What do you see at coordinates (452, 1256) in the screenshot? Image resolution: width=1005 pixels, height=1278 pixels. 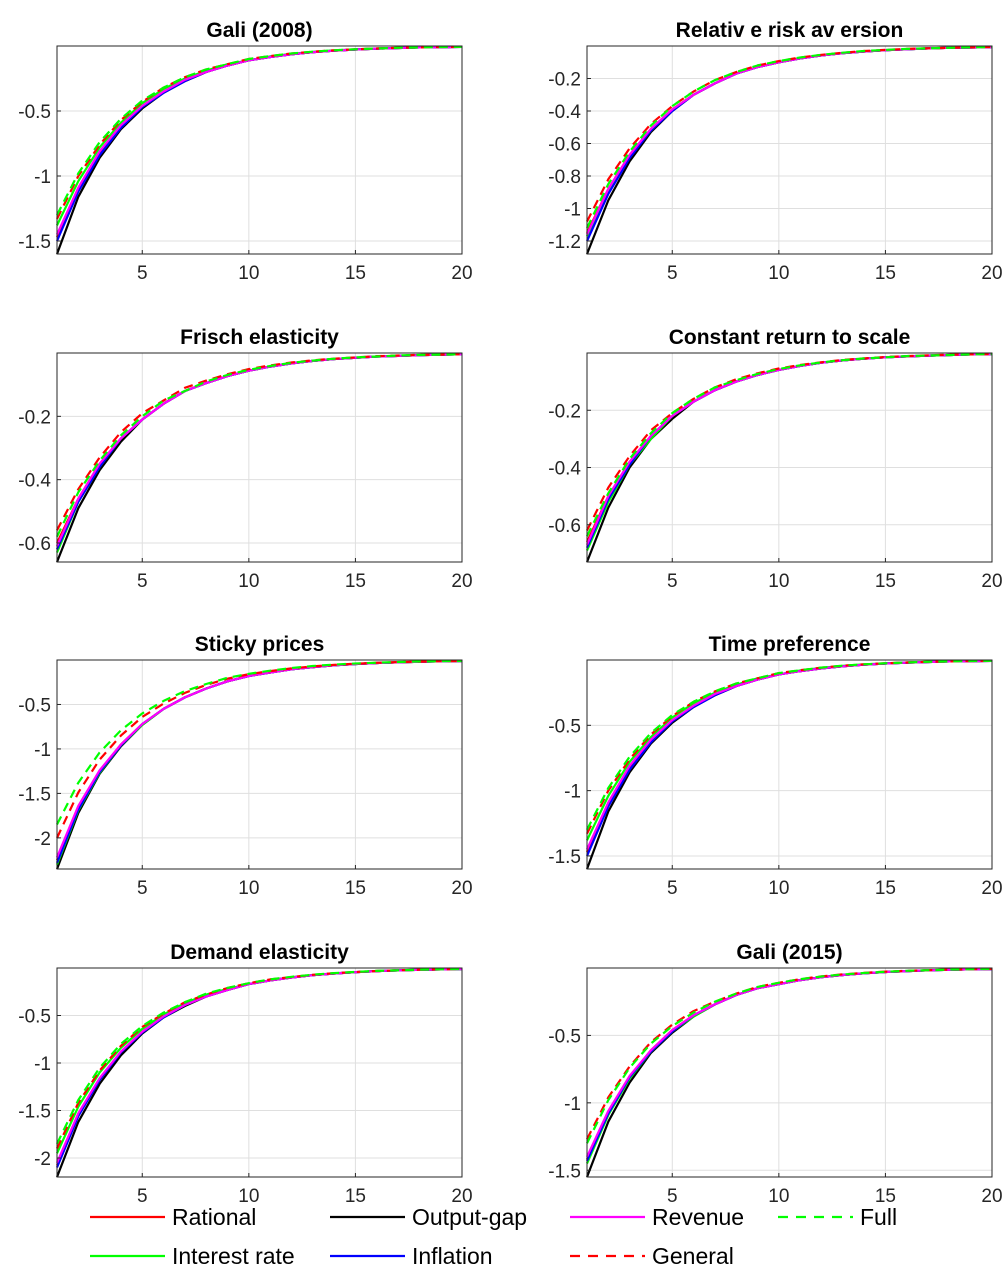 I see `legend-label: Inflation` at bounding box center [452, 1256].